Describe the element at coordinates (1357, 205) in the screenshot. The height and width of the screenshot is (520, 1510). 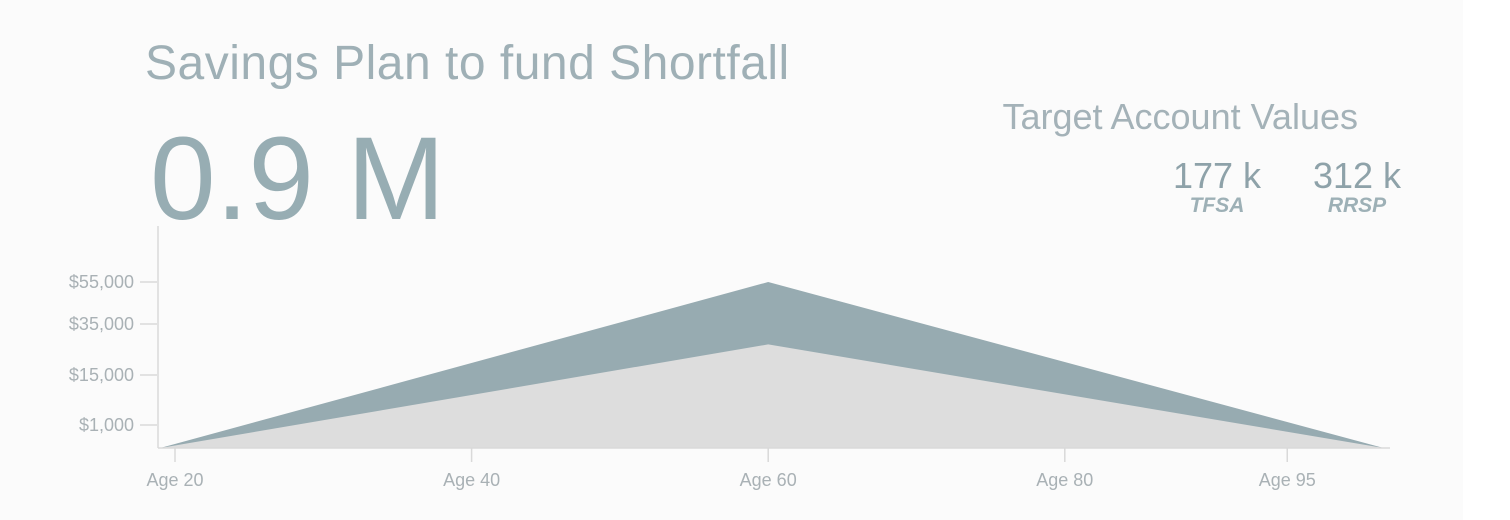
I see `rrsp-target-label: RRSP` at that location.